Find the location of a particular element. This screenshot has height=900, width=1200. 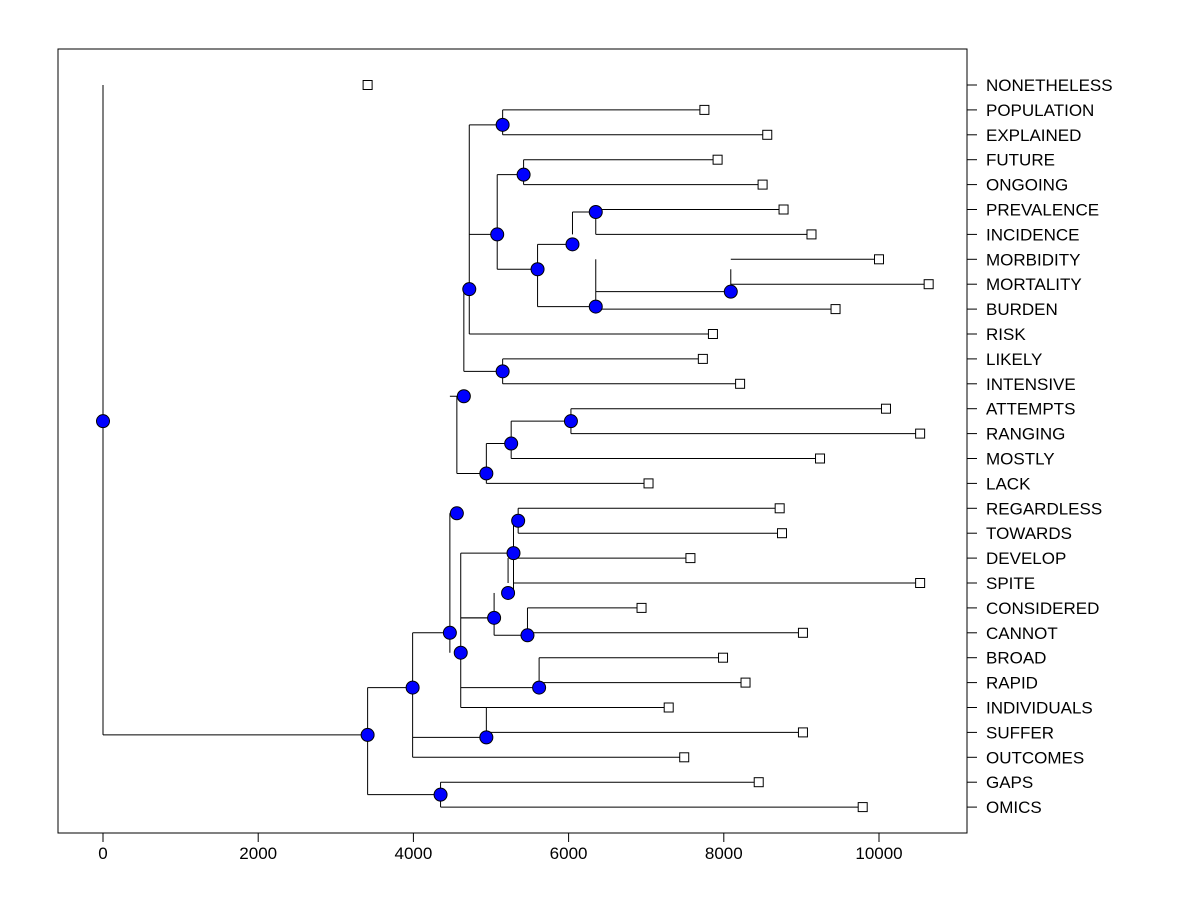

leaf-label: RAPID is located at coordinates (1012, 683).